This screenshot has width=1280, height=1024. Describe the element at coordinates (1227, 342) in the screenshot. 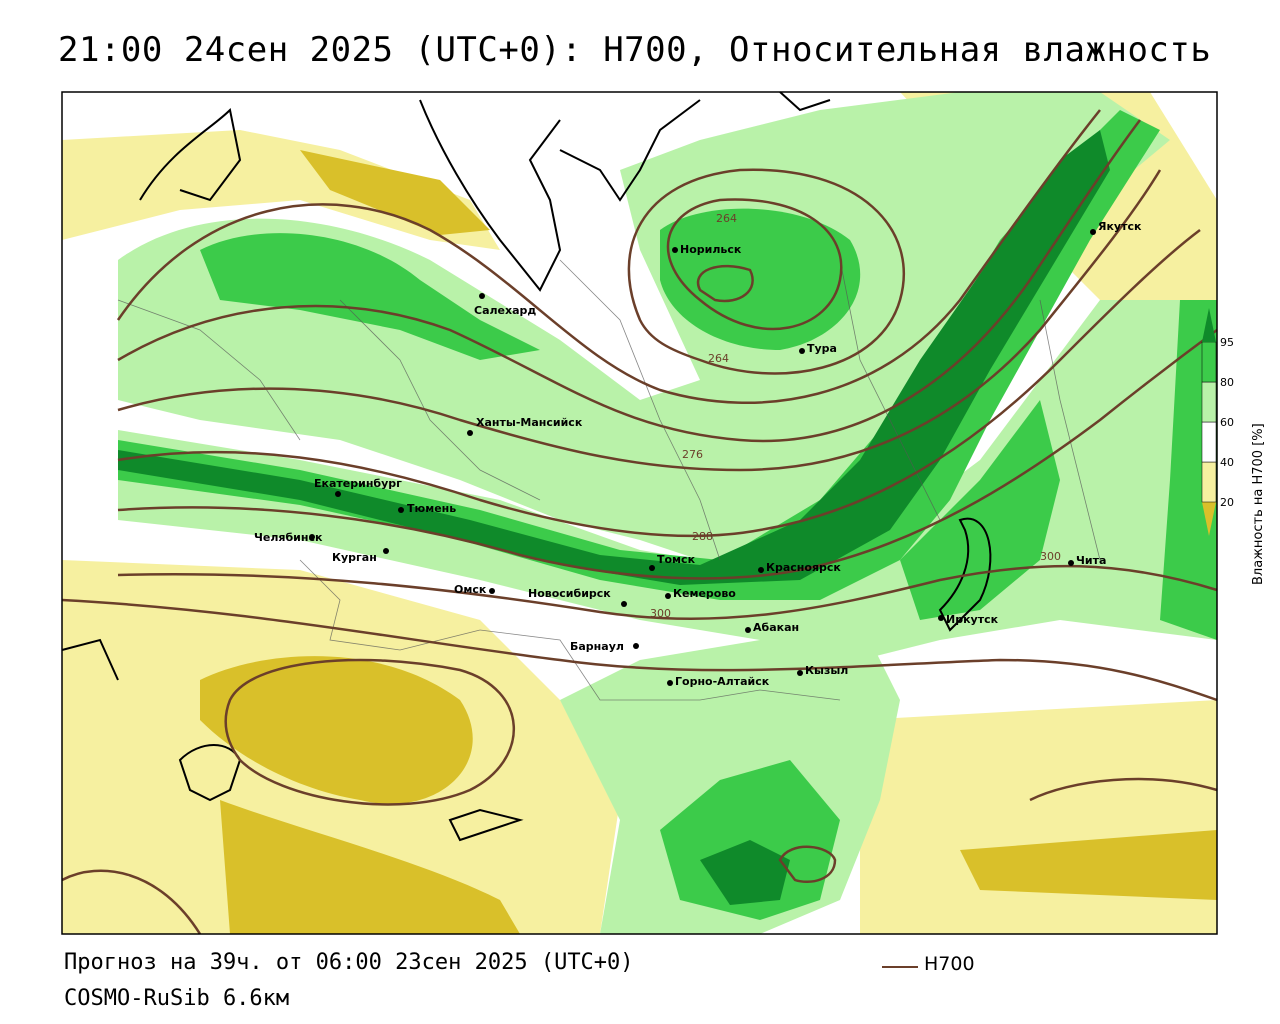

I see `colorbar-tick: 95` at that location.